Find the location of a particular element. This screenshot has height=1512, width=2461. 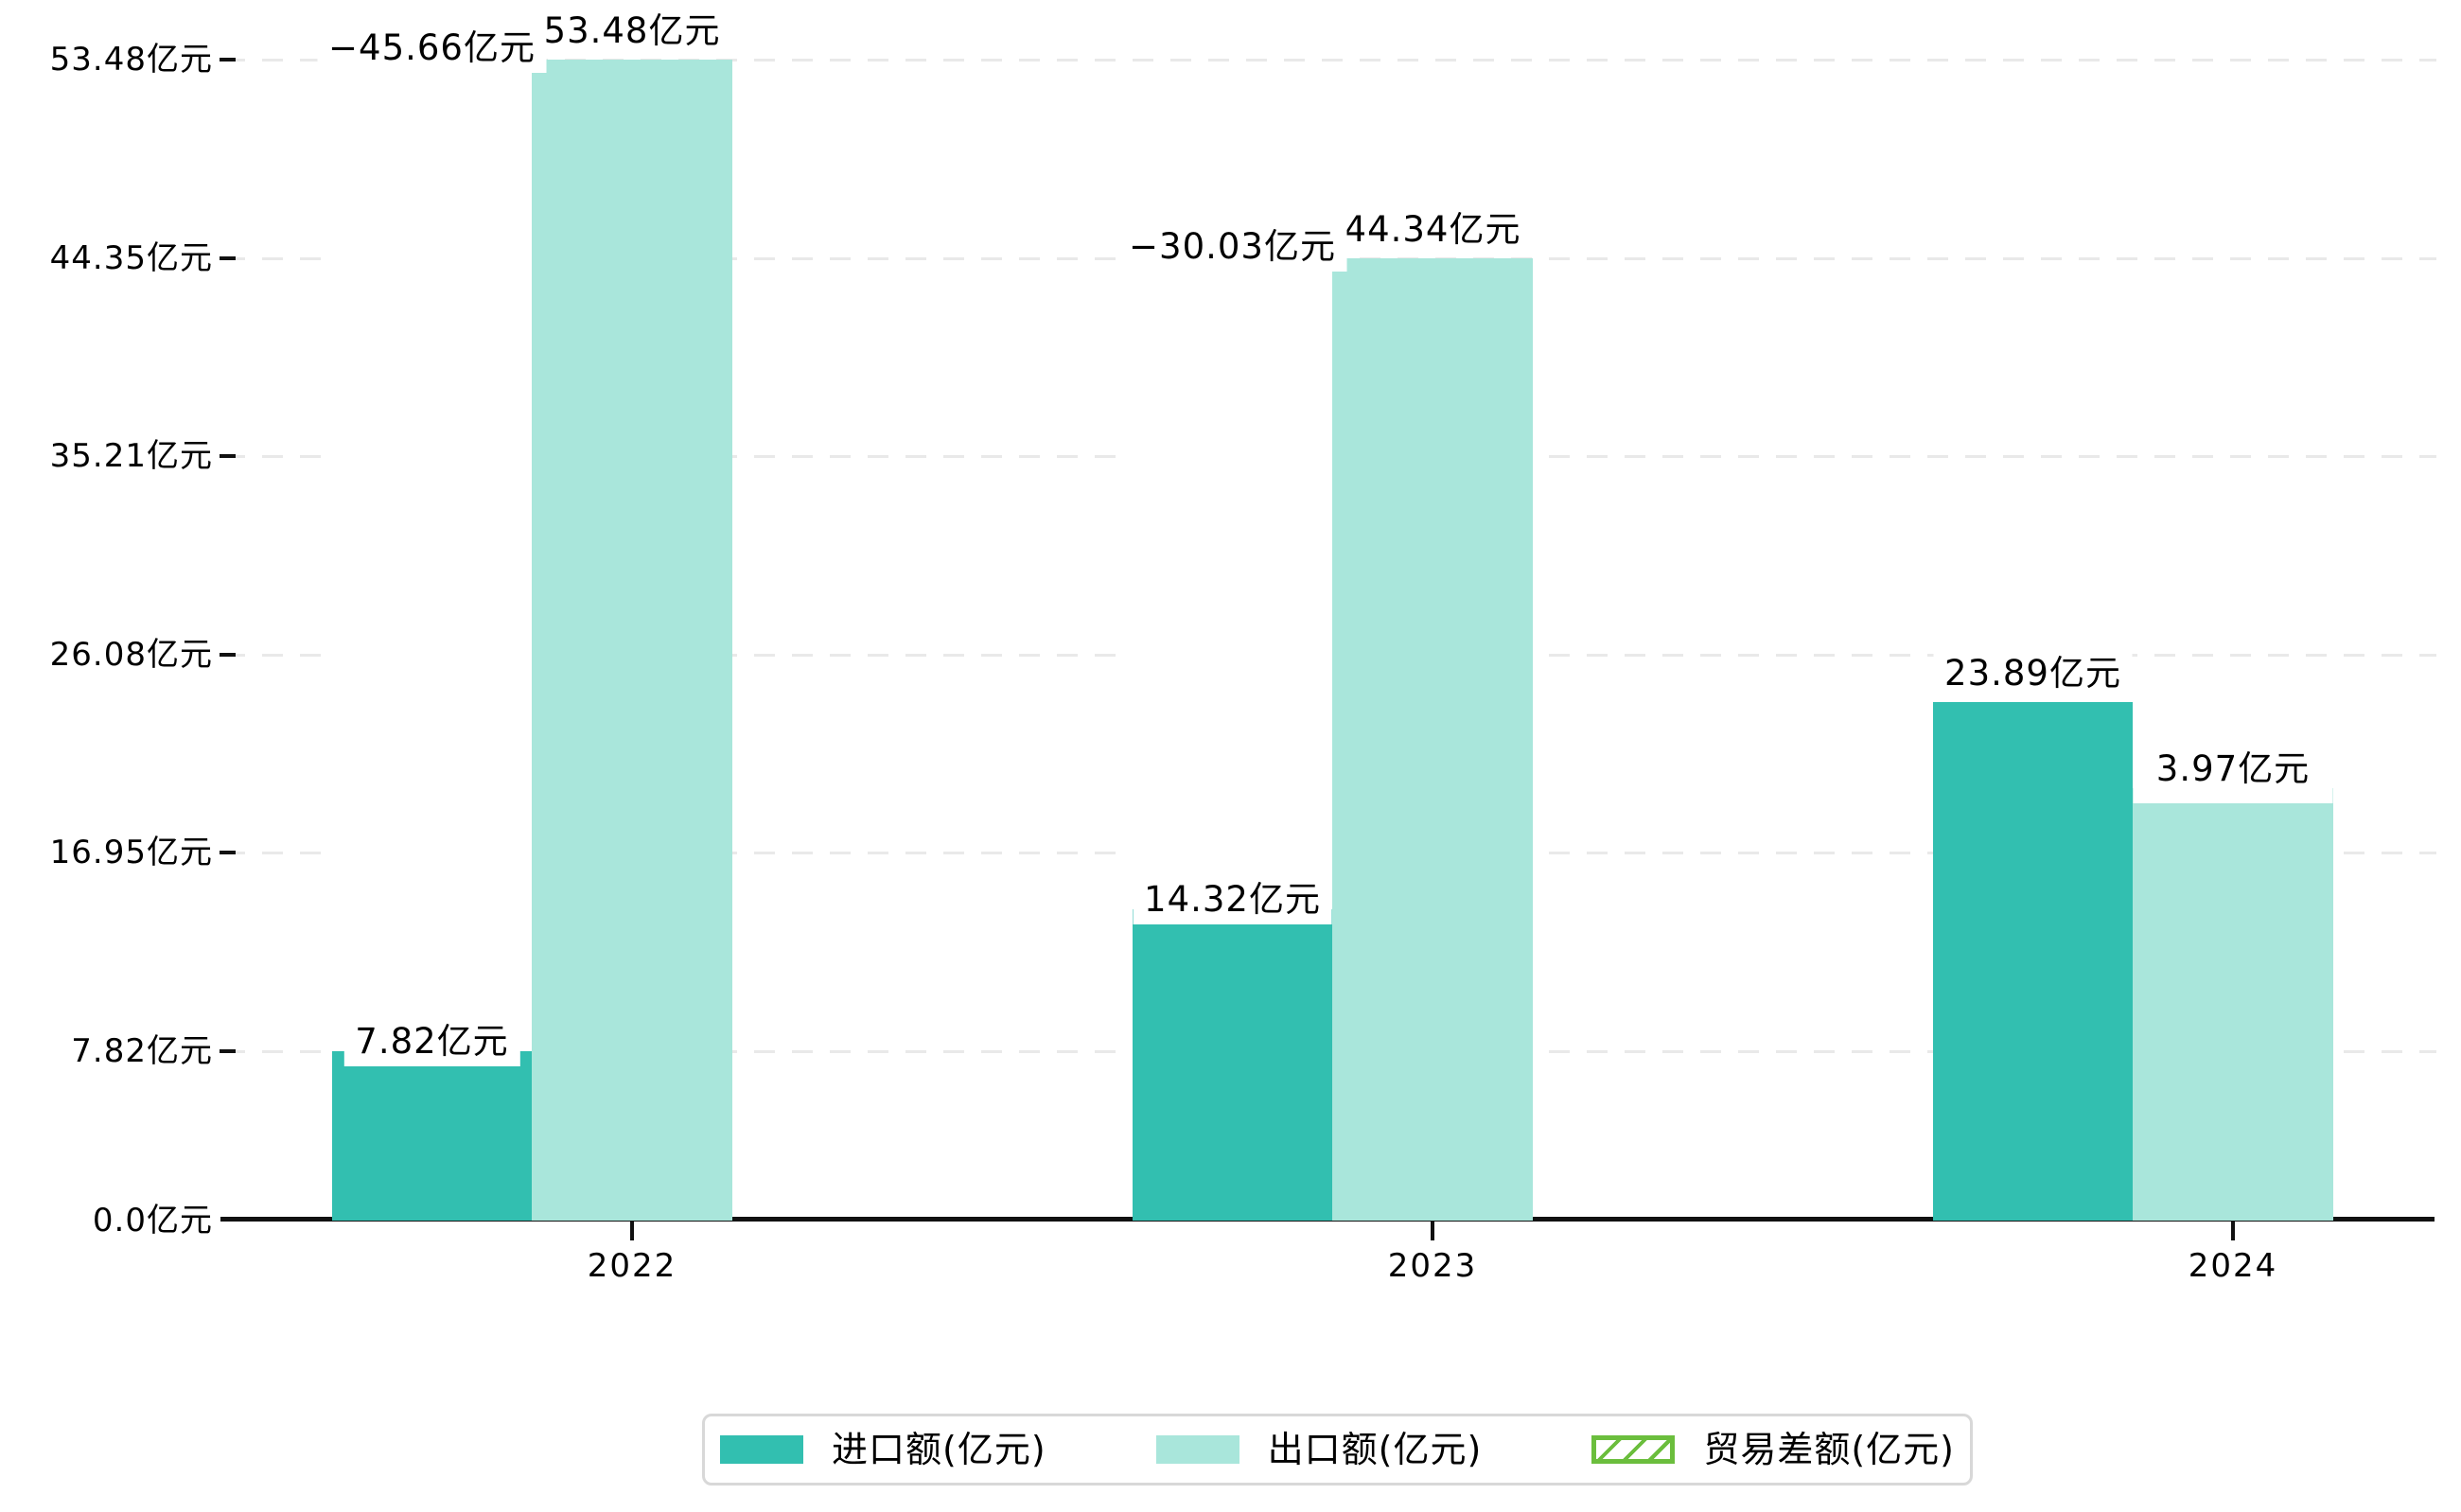

legend-label-import: 进口额(亿元) is located at coordinates (939, 1449).